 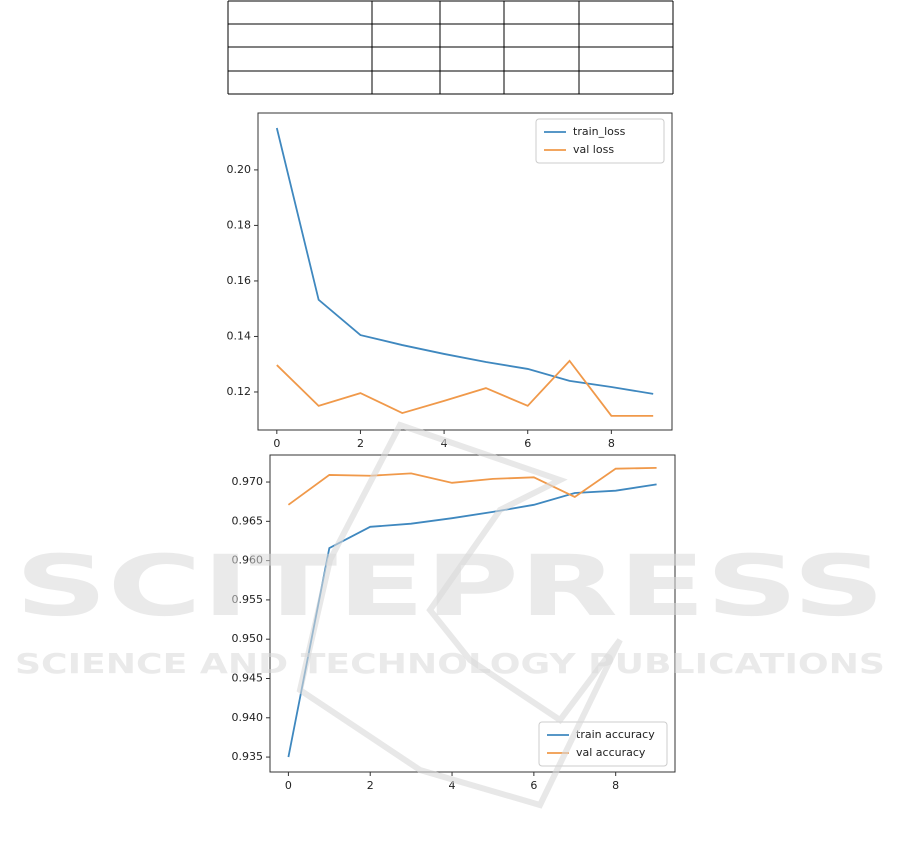 I want to click on legend: train accuracy val accuracy, so click(x=603, y=744).